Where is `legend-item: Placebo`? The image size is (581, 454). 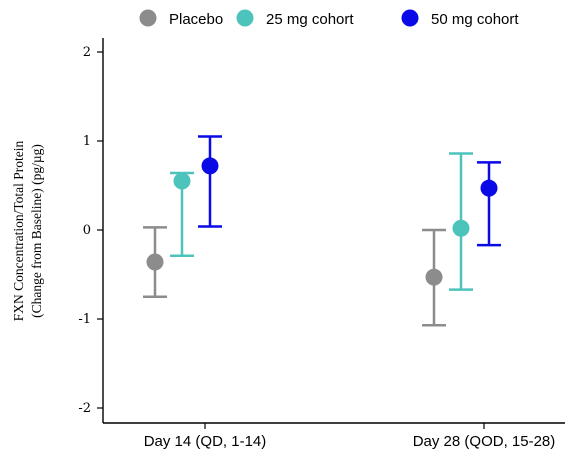 legend-item: Placebo is located at coordinates (181, 18).